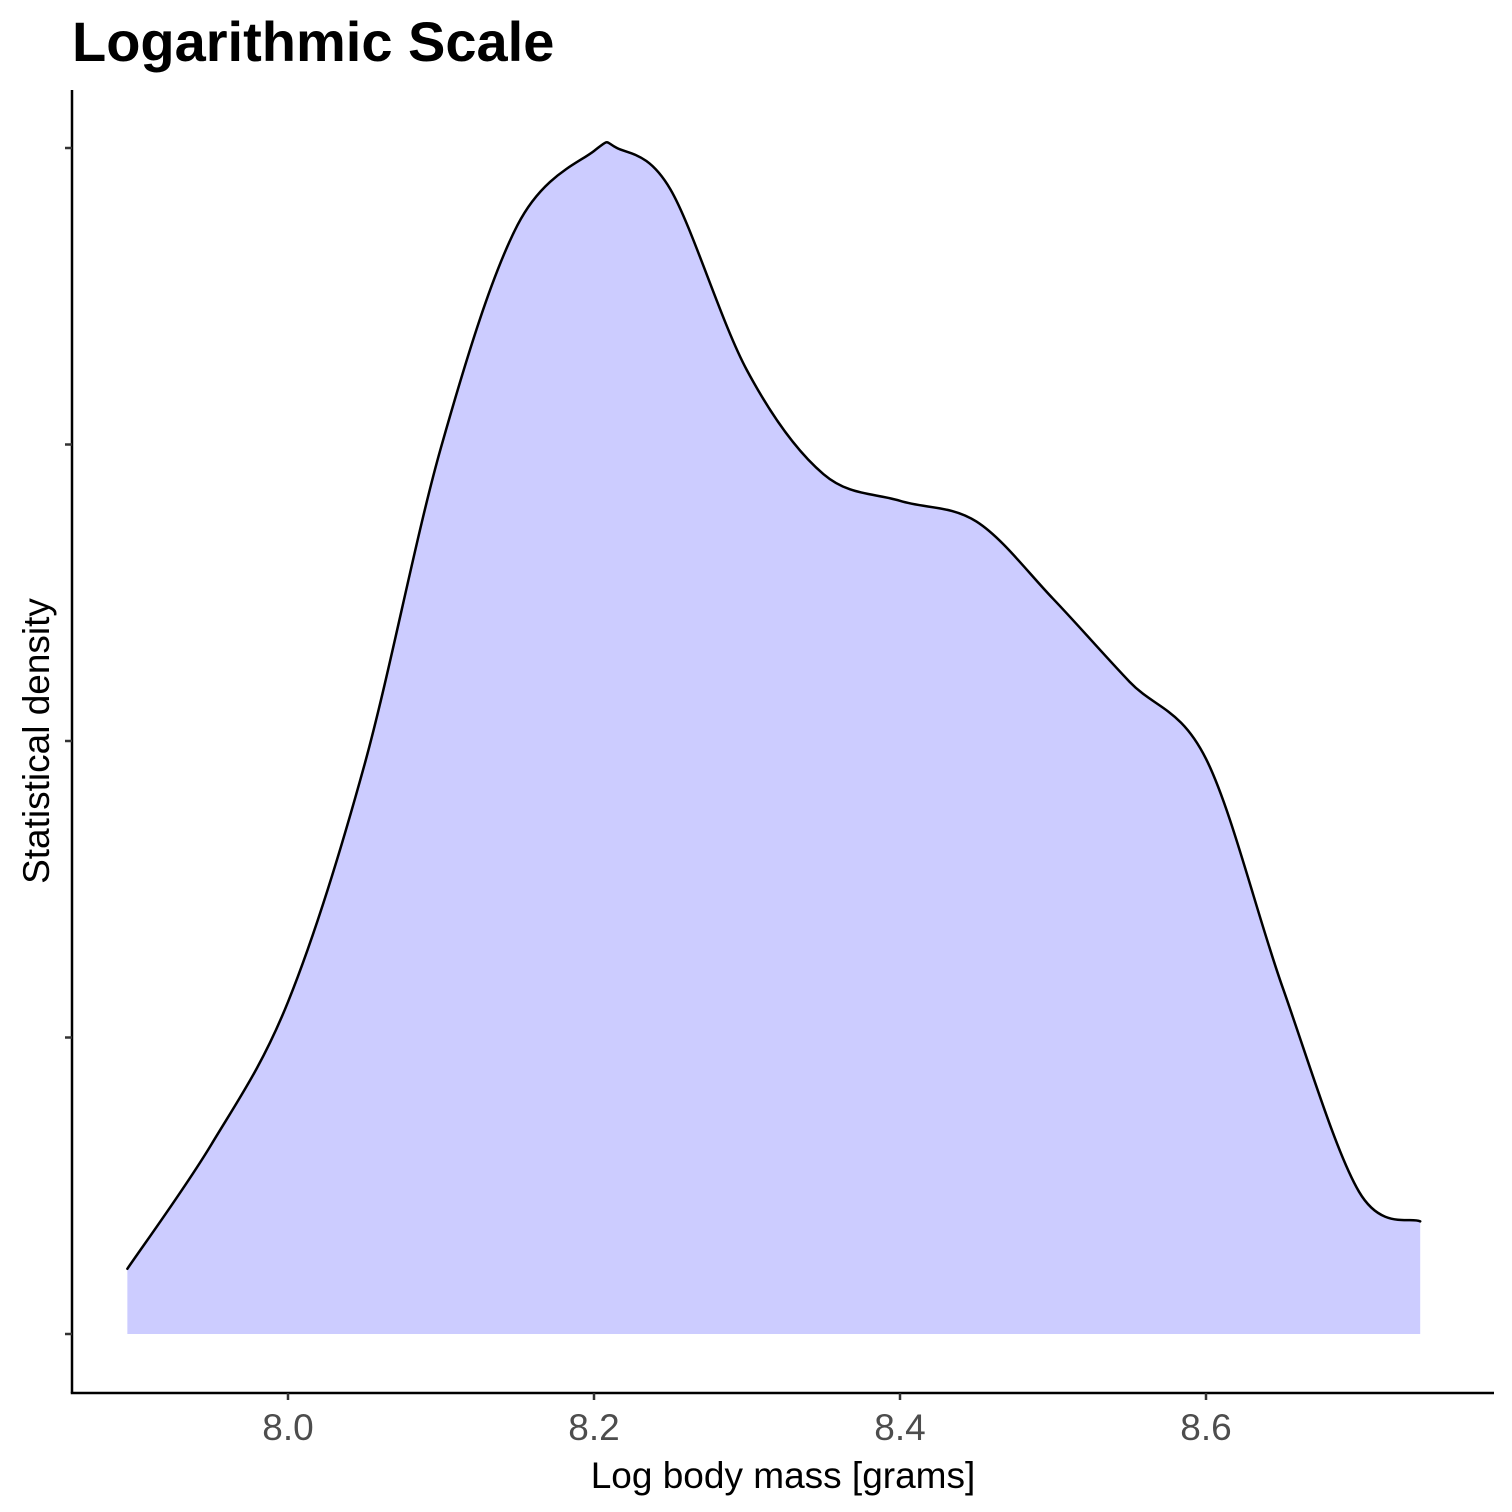 This screenshot has height=1512, width=1512. I want to click on y-axis-ticks, so click(68, 741).